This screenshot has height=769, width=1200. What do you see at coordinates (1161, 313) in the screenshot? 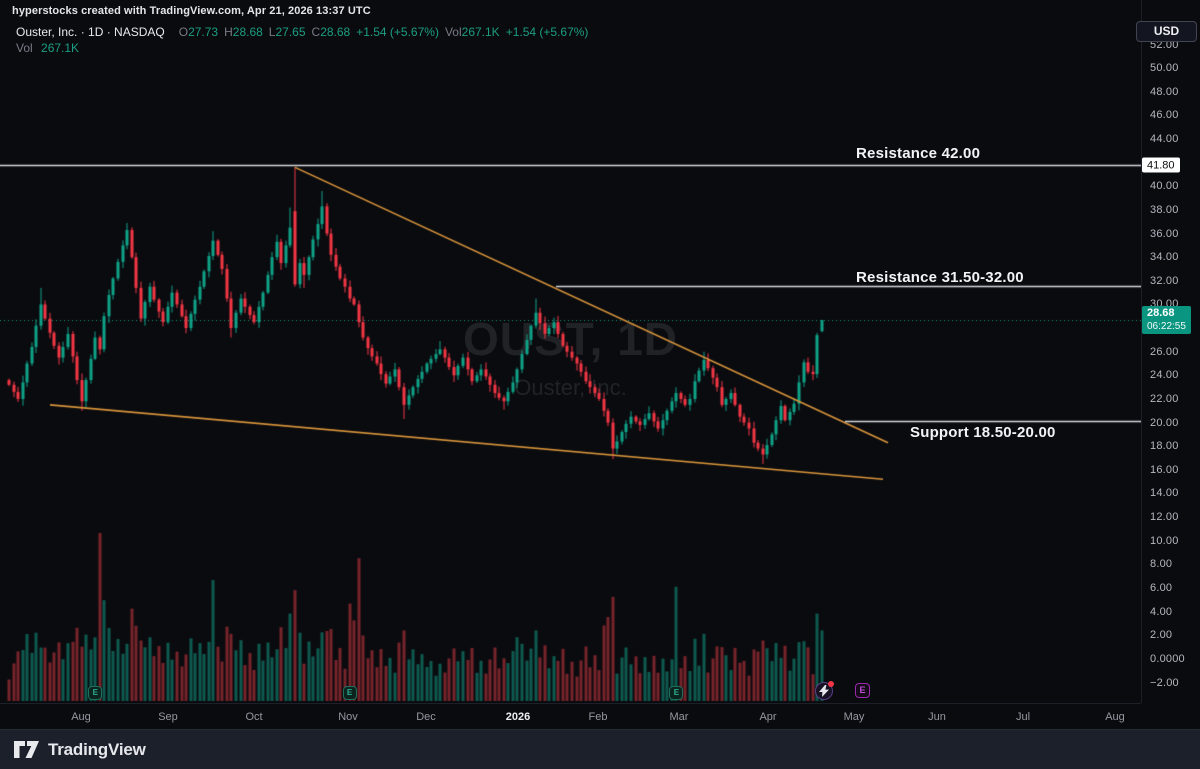
I see `last-price-value: 28.68` at bounding box center [1161, 313].